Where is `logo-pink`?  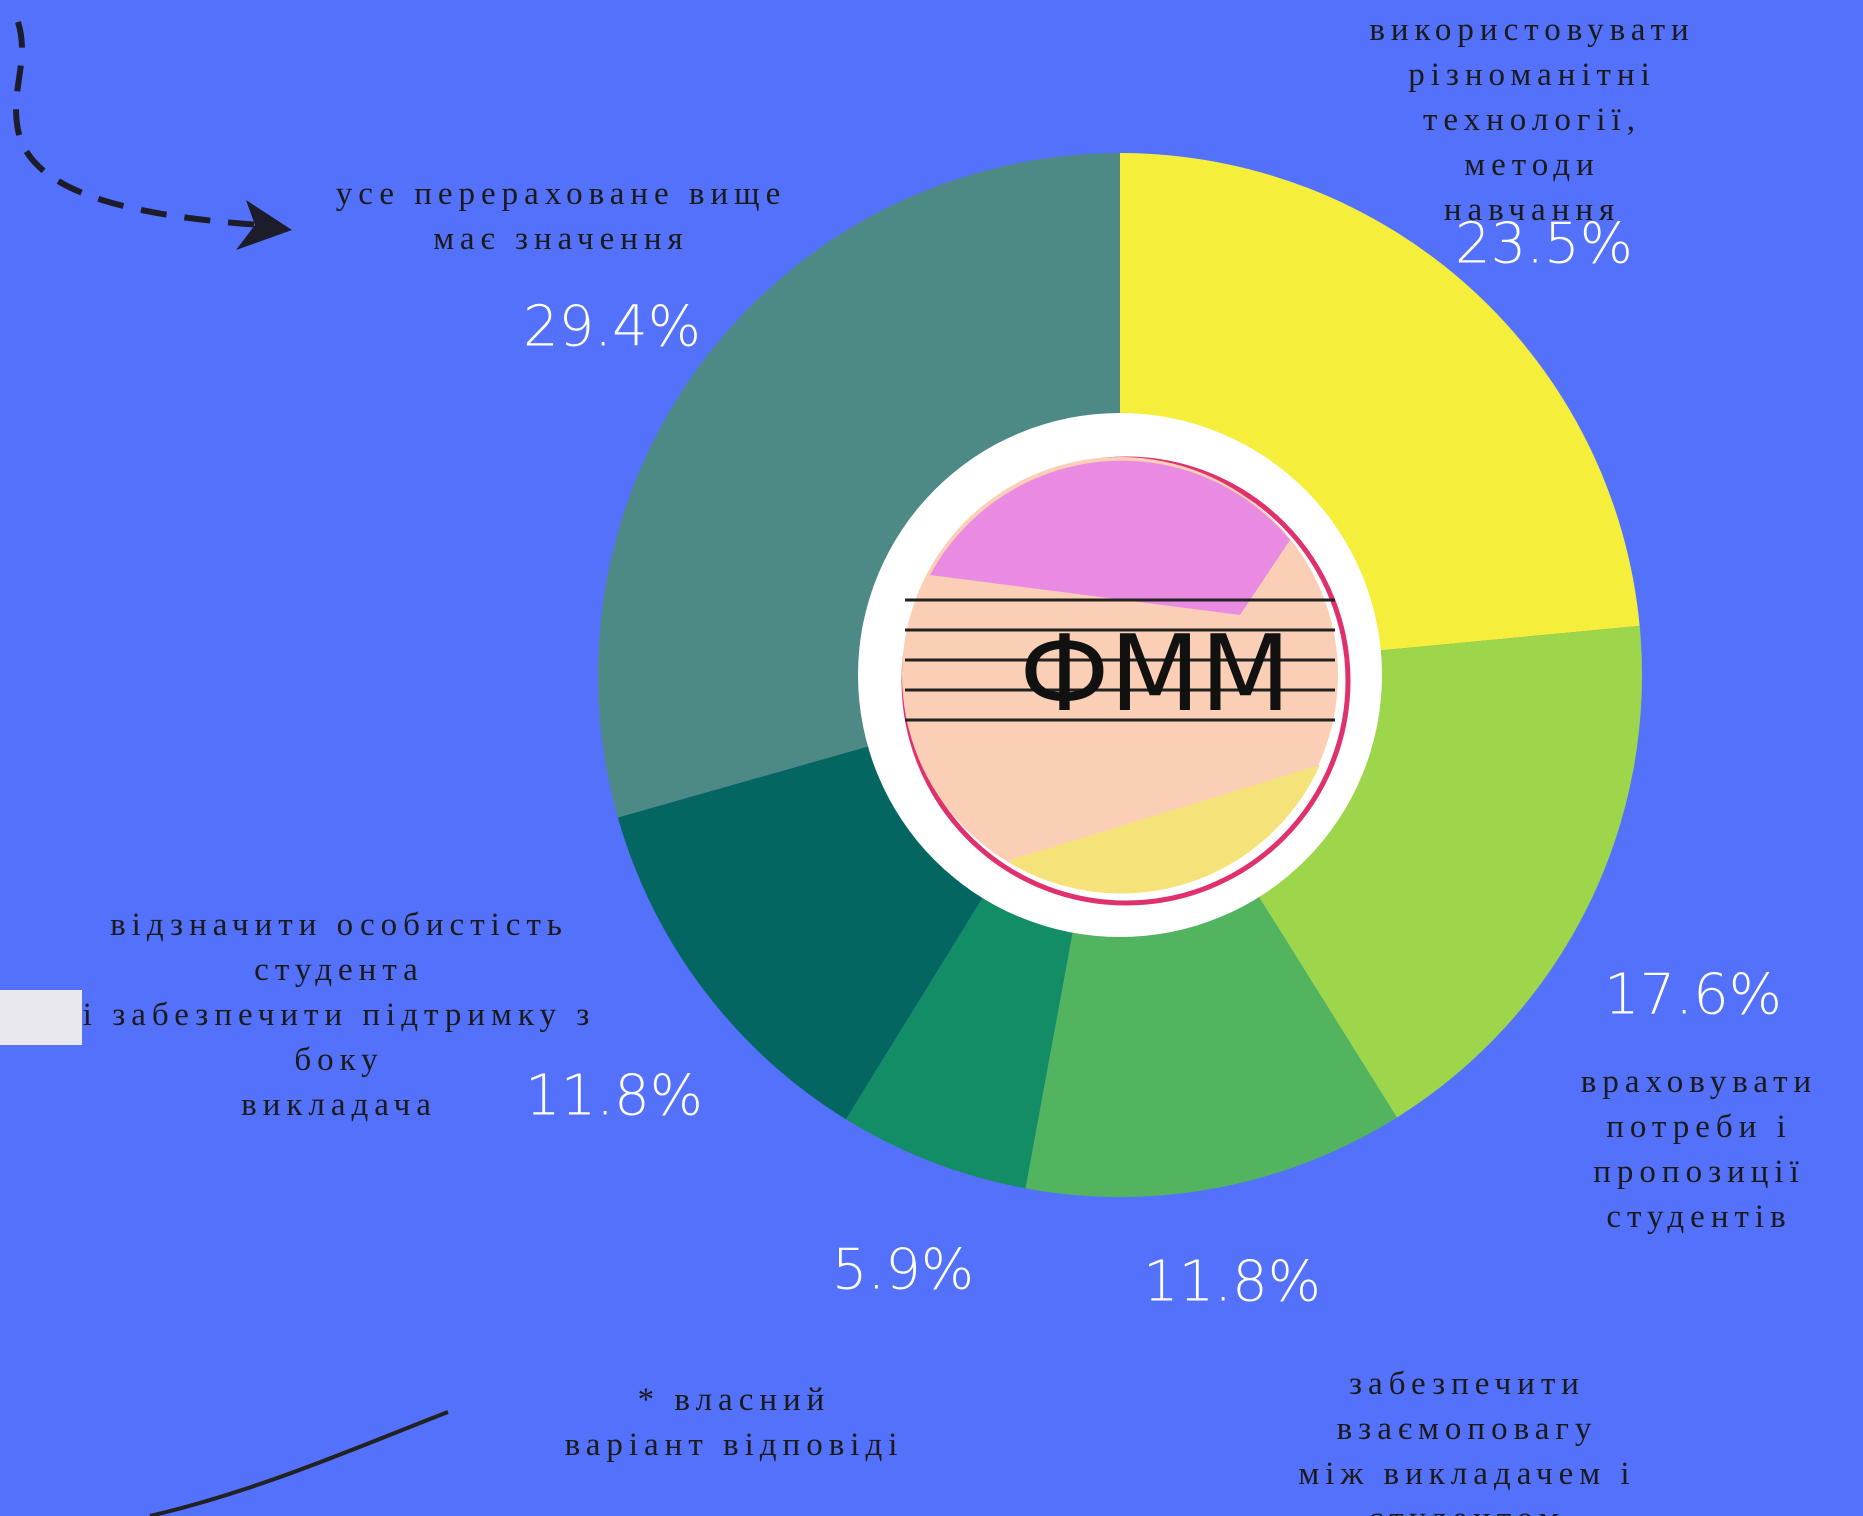
logo-pink is located at coordinates (1110, 537).